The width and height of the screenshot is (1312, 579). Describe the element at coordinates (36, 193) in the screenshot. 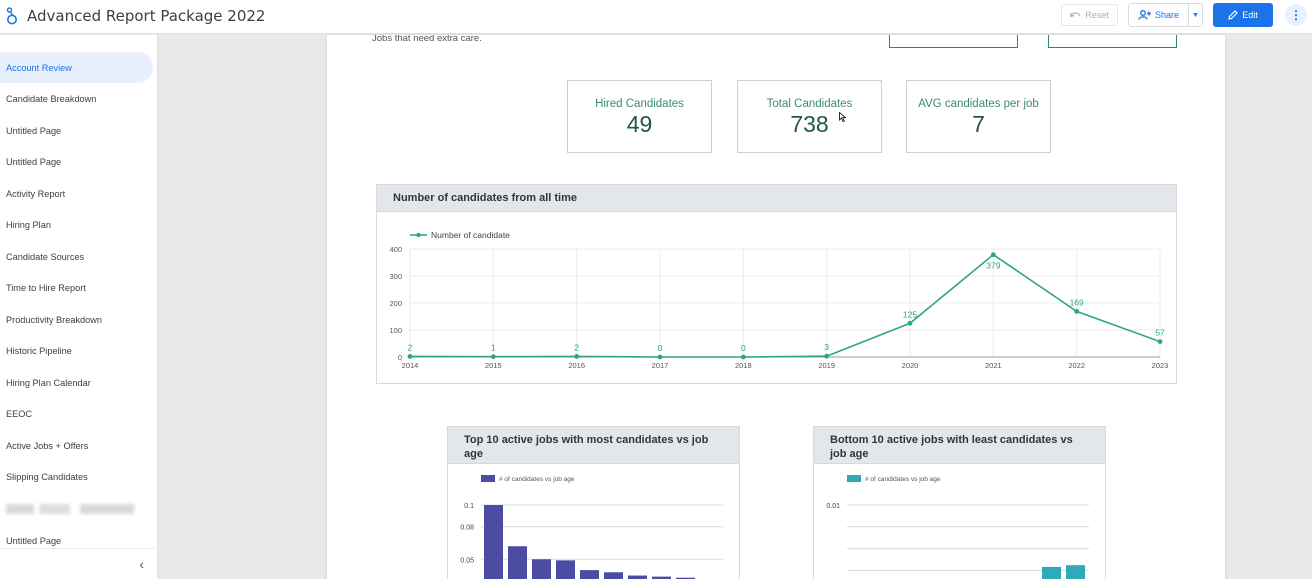

I see `nav-item-activity-report: Activity Report` at that location.